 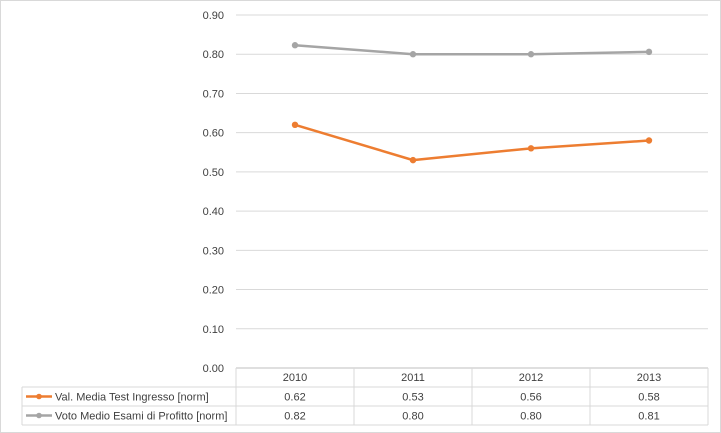 I want to click on data-table-value: 0.62, so click(x=294, y=398).